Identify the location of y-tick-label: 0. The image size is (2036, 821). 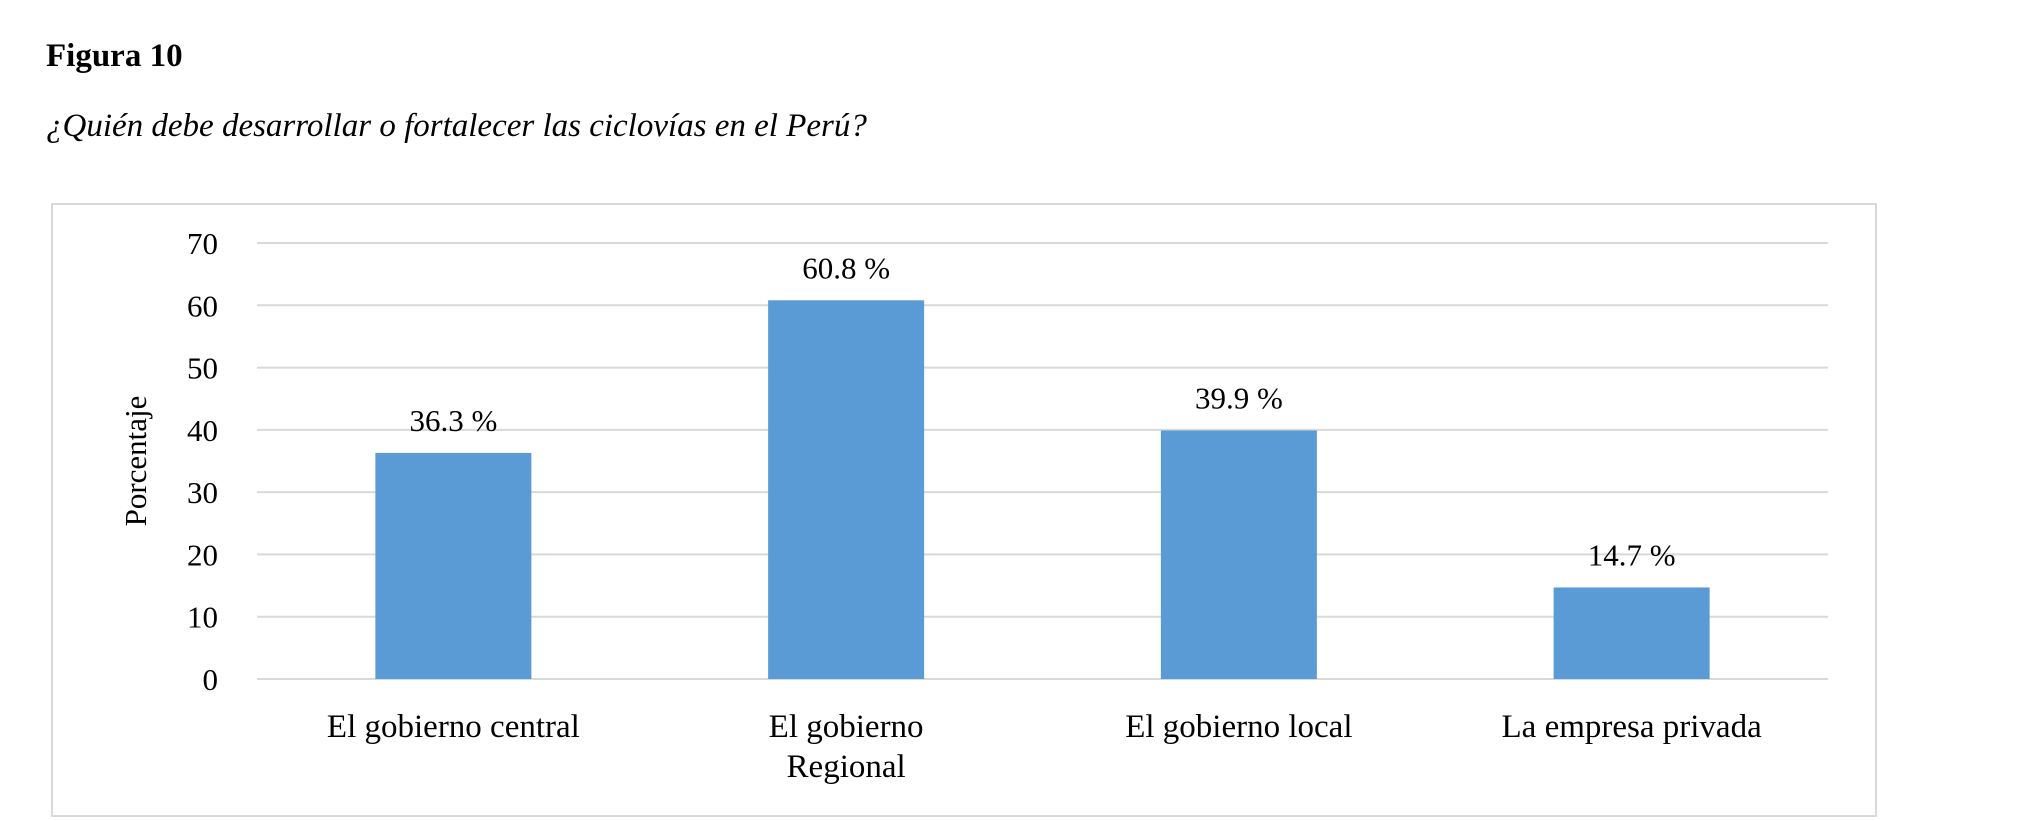
(211, 679).